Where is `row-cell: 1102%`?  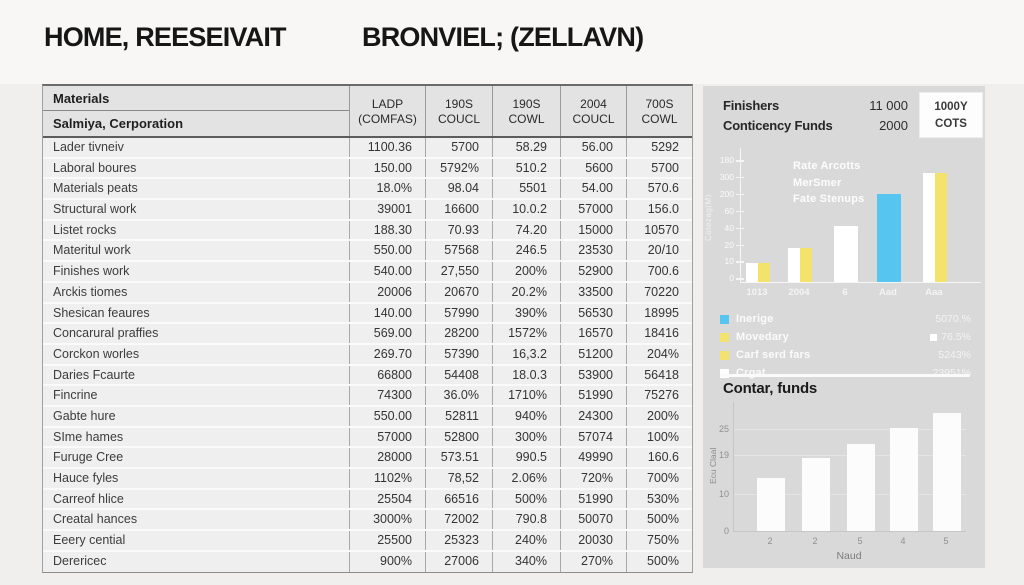 row-cell: 1102% is located at coordinates (387, 478).